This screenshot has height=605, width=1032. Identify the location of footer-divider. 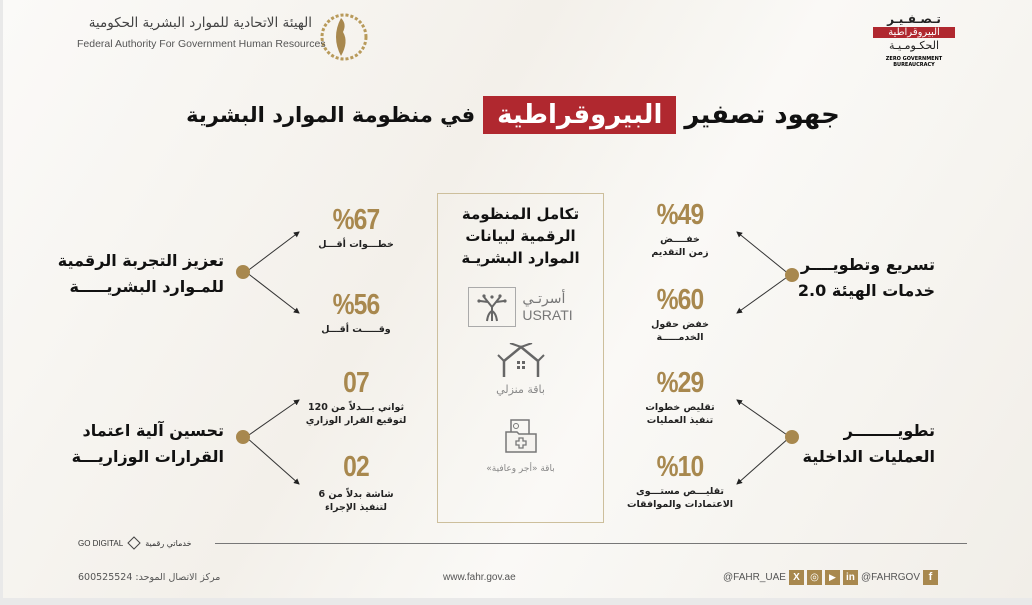
(591, 543).